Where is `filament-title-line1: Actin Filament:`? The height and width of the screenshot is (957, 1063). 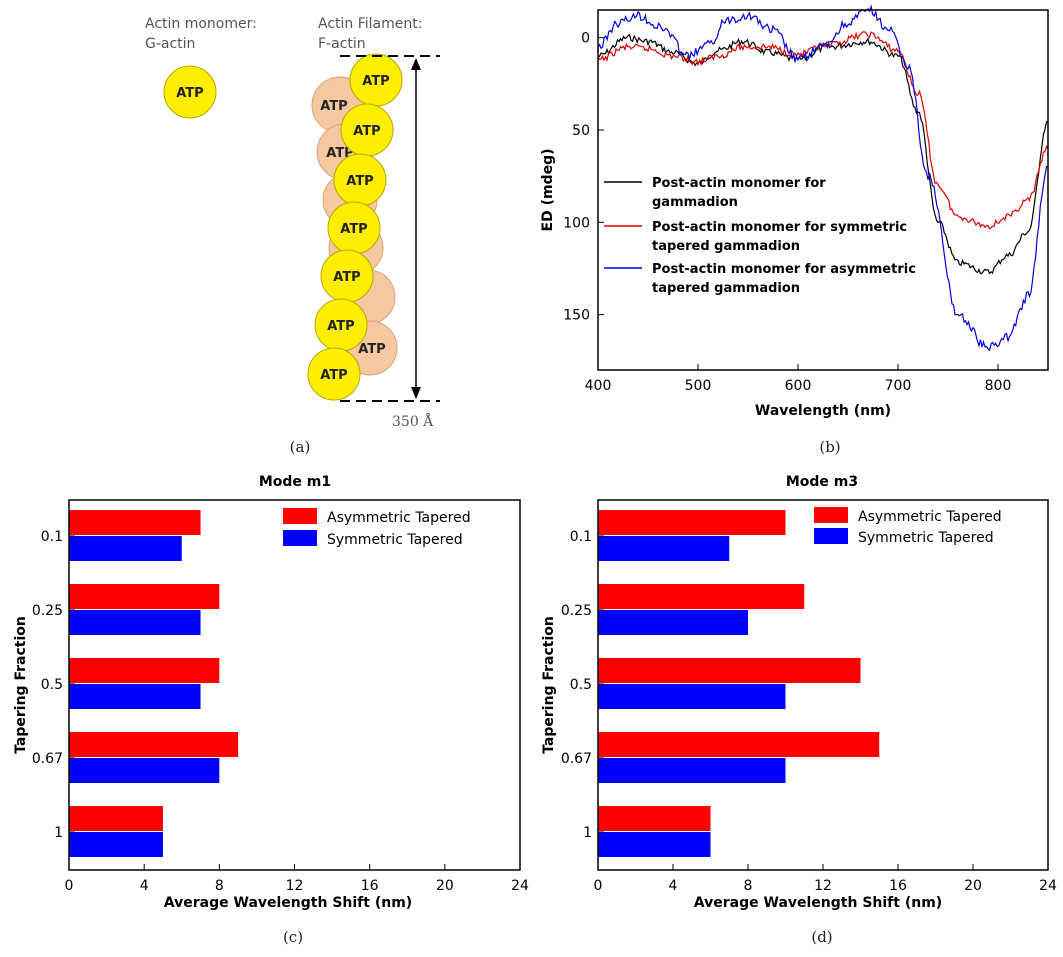
filament-title-line1: Actin Filament: is located at coordinates (370, 24).